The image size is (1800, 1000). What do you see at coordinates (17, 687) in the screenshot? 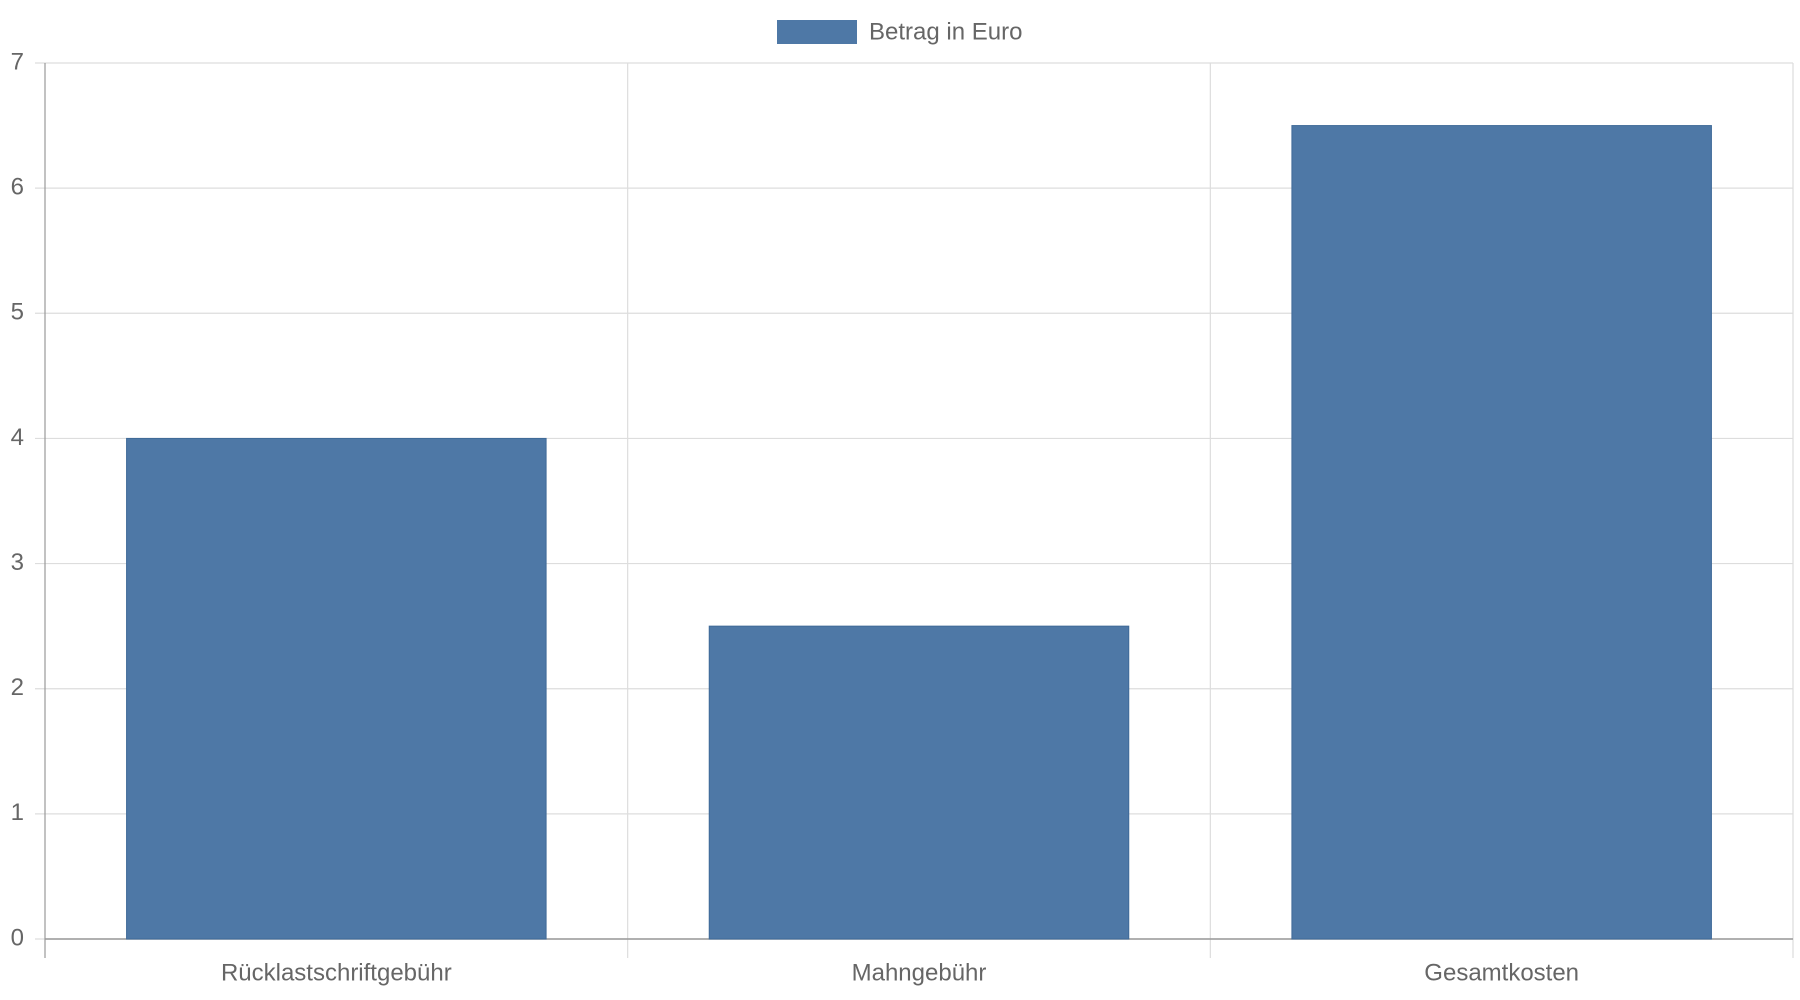
I see `y-tick-label: 2` at bounding box center [17, 687].